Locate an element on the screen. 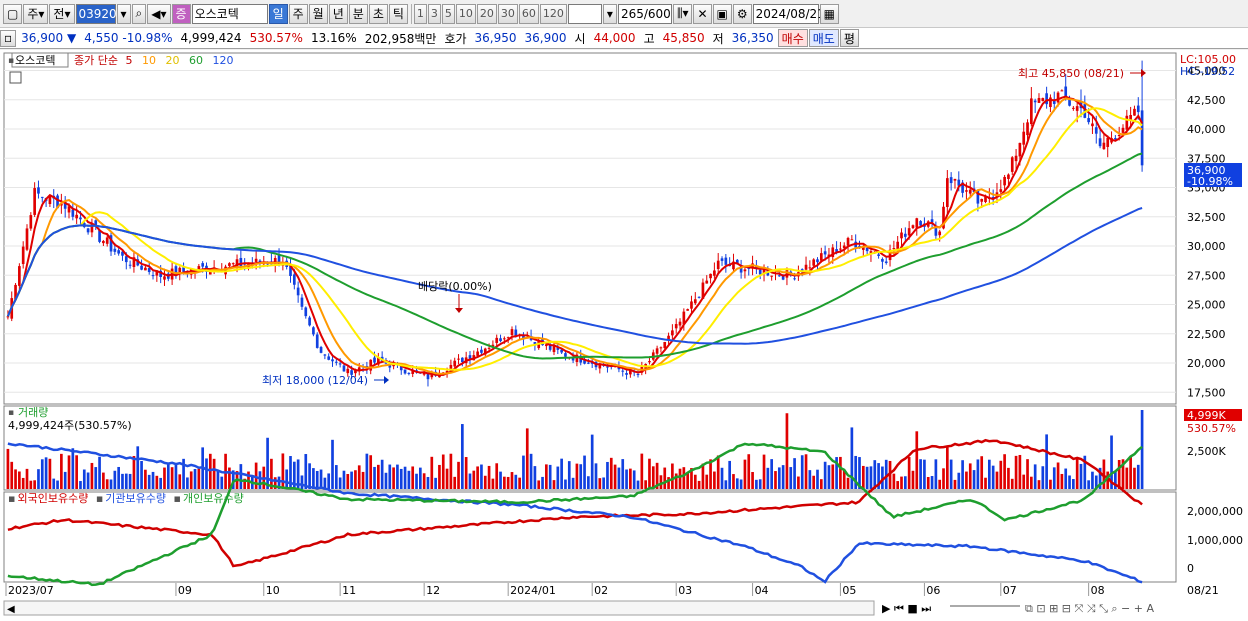  volume-bars is located at coordinates (575, 449).